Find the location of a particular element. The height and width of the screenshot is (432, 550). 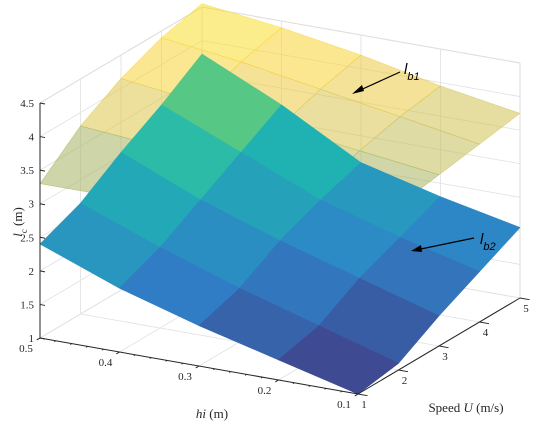

x-tick-label: 5 is located at coordinates (526, 309).